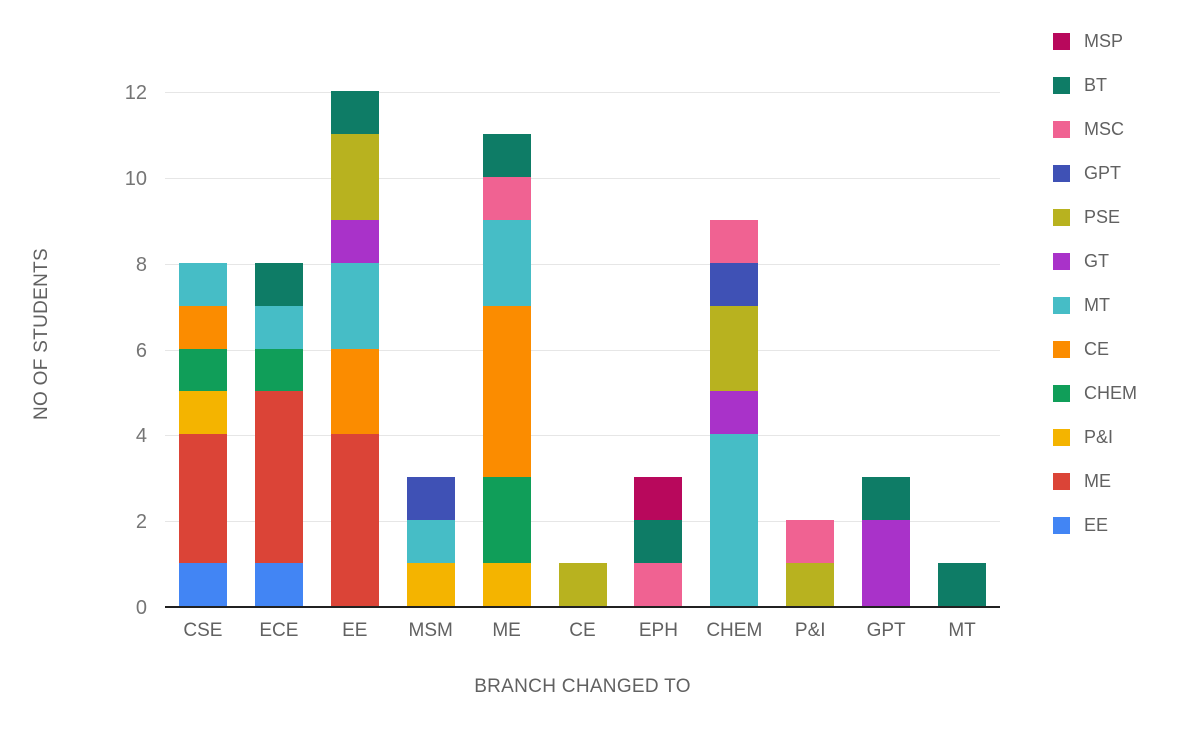 Image resolution: width=1200 pixels, height=742 pixels. I want to click on segment-MT-BT, so click(962, 584).